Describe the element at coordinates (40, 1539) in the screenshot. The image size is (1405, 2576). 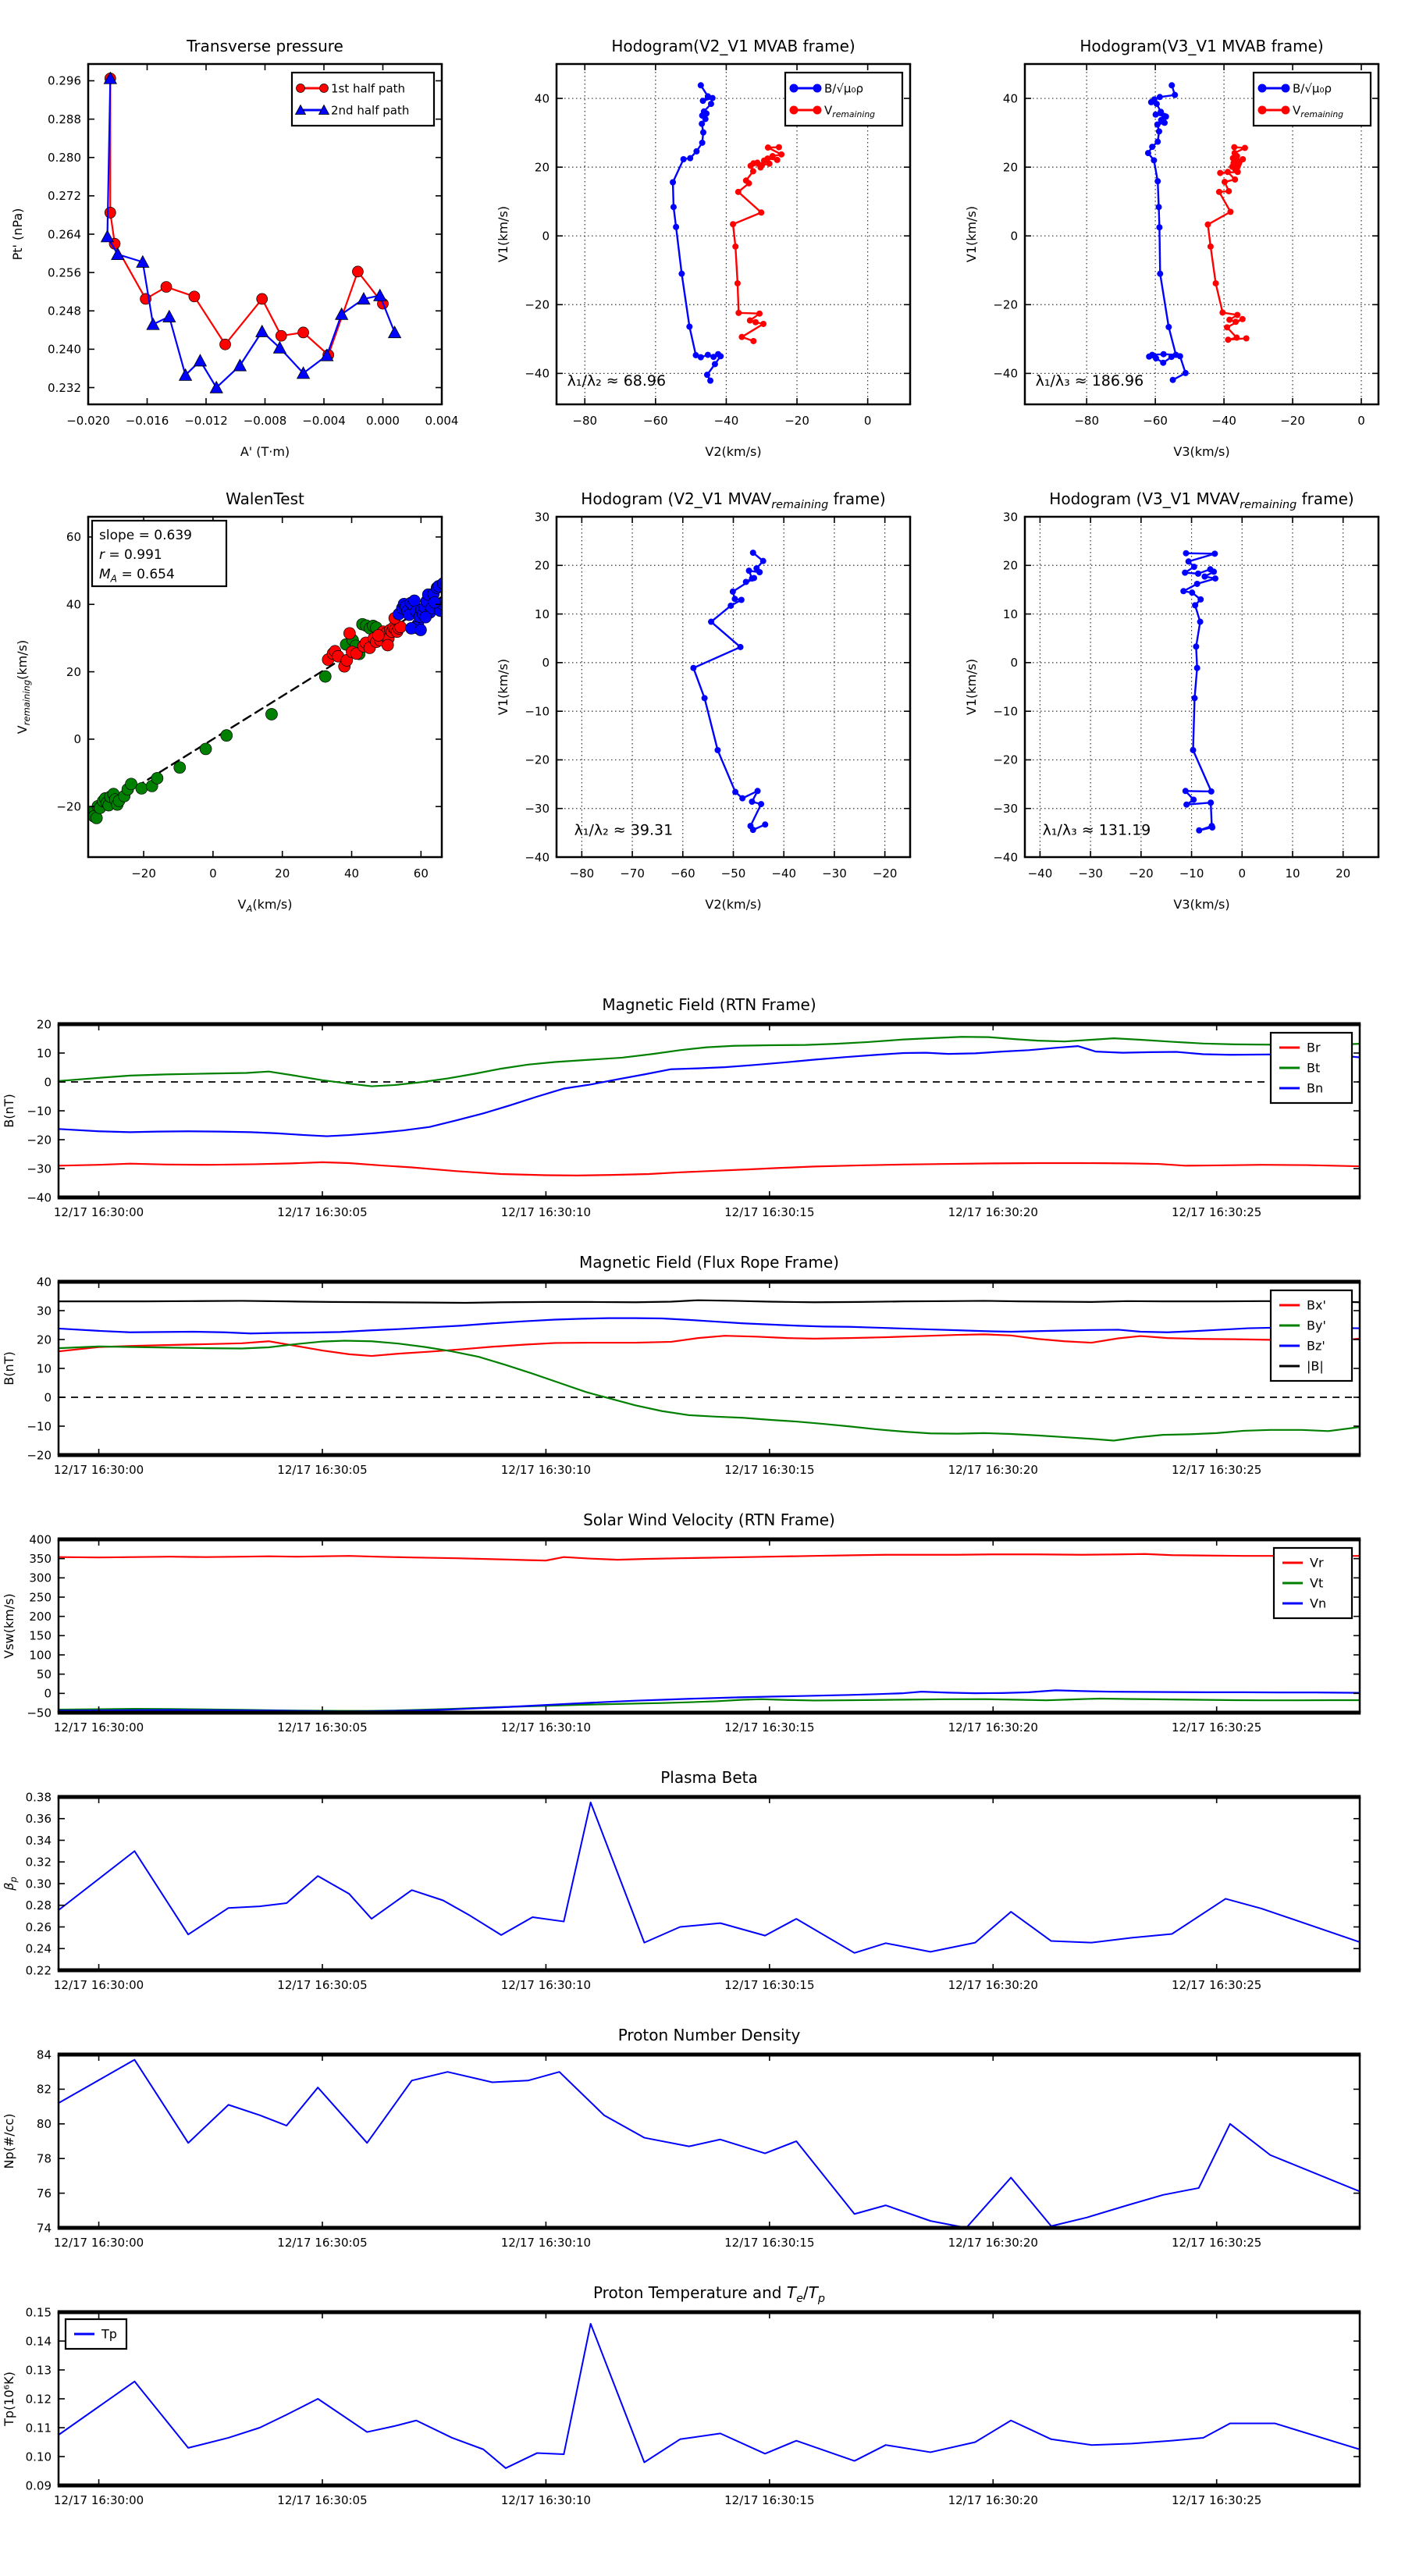
I see `svg-text: 400` at that location.